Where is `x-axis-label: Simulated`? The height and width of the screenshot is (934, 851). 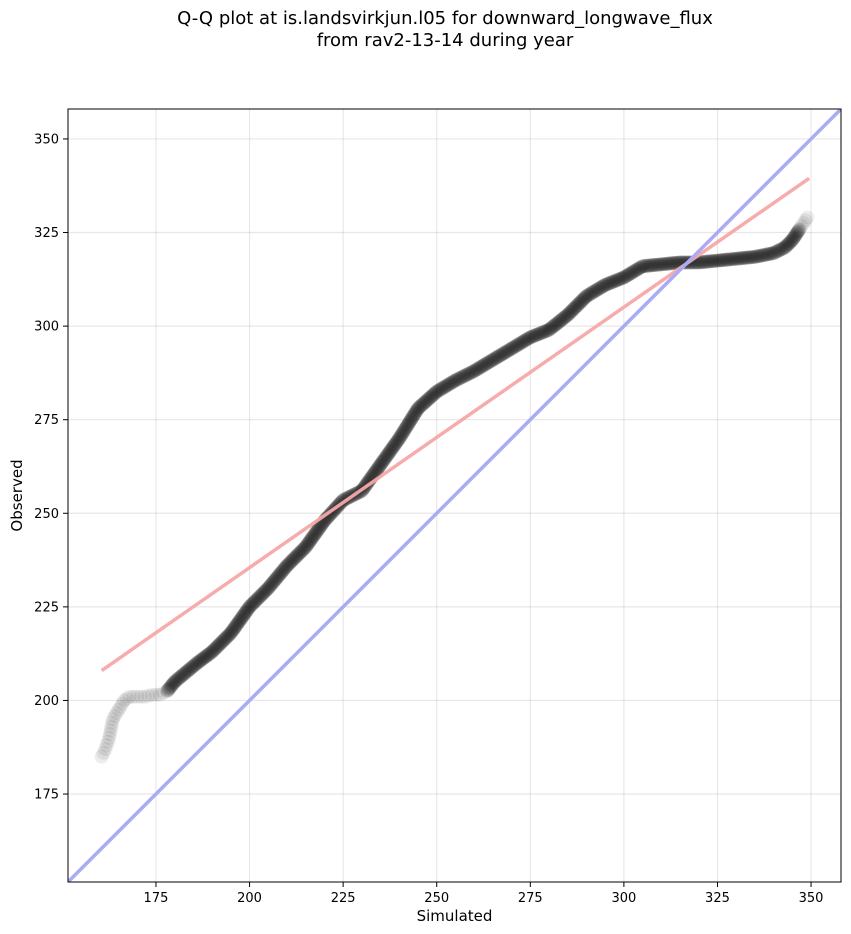
x-axis-label: Simulated is located at coordinates (455, 916).